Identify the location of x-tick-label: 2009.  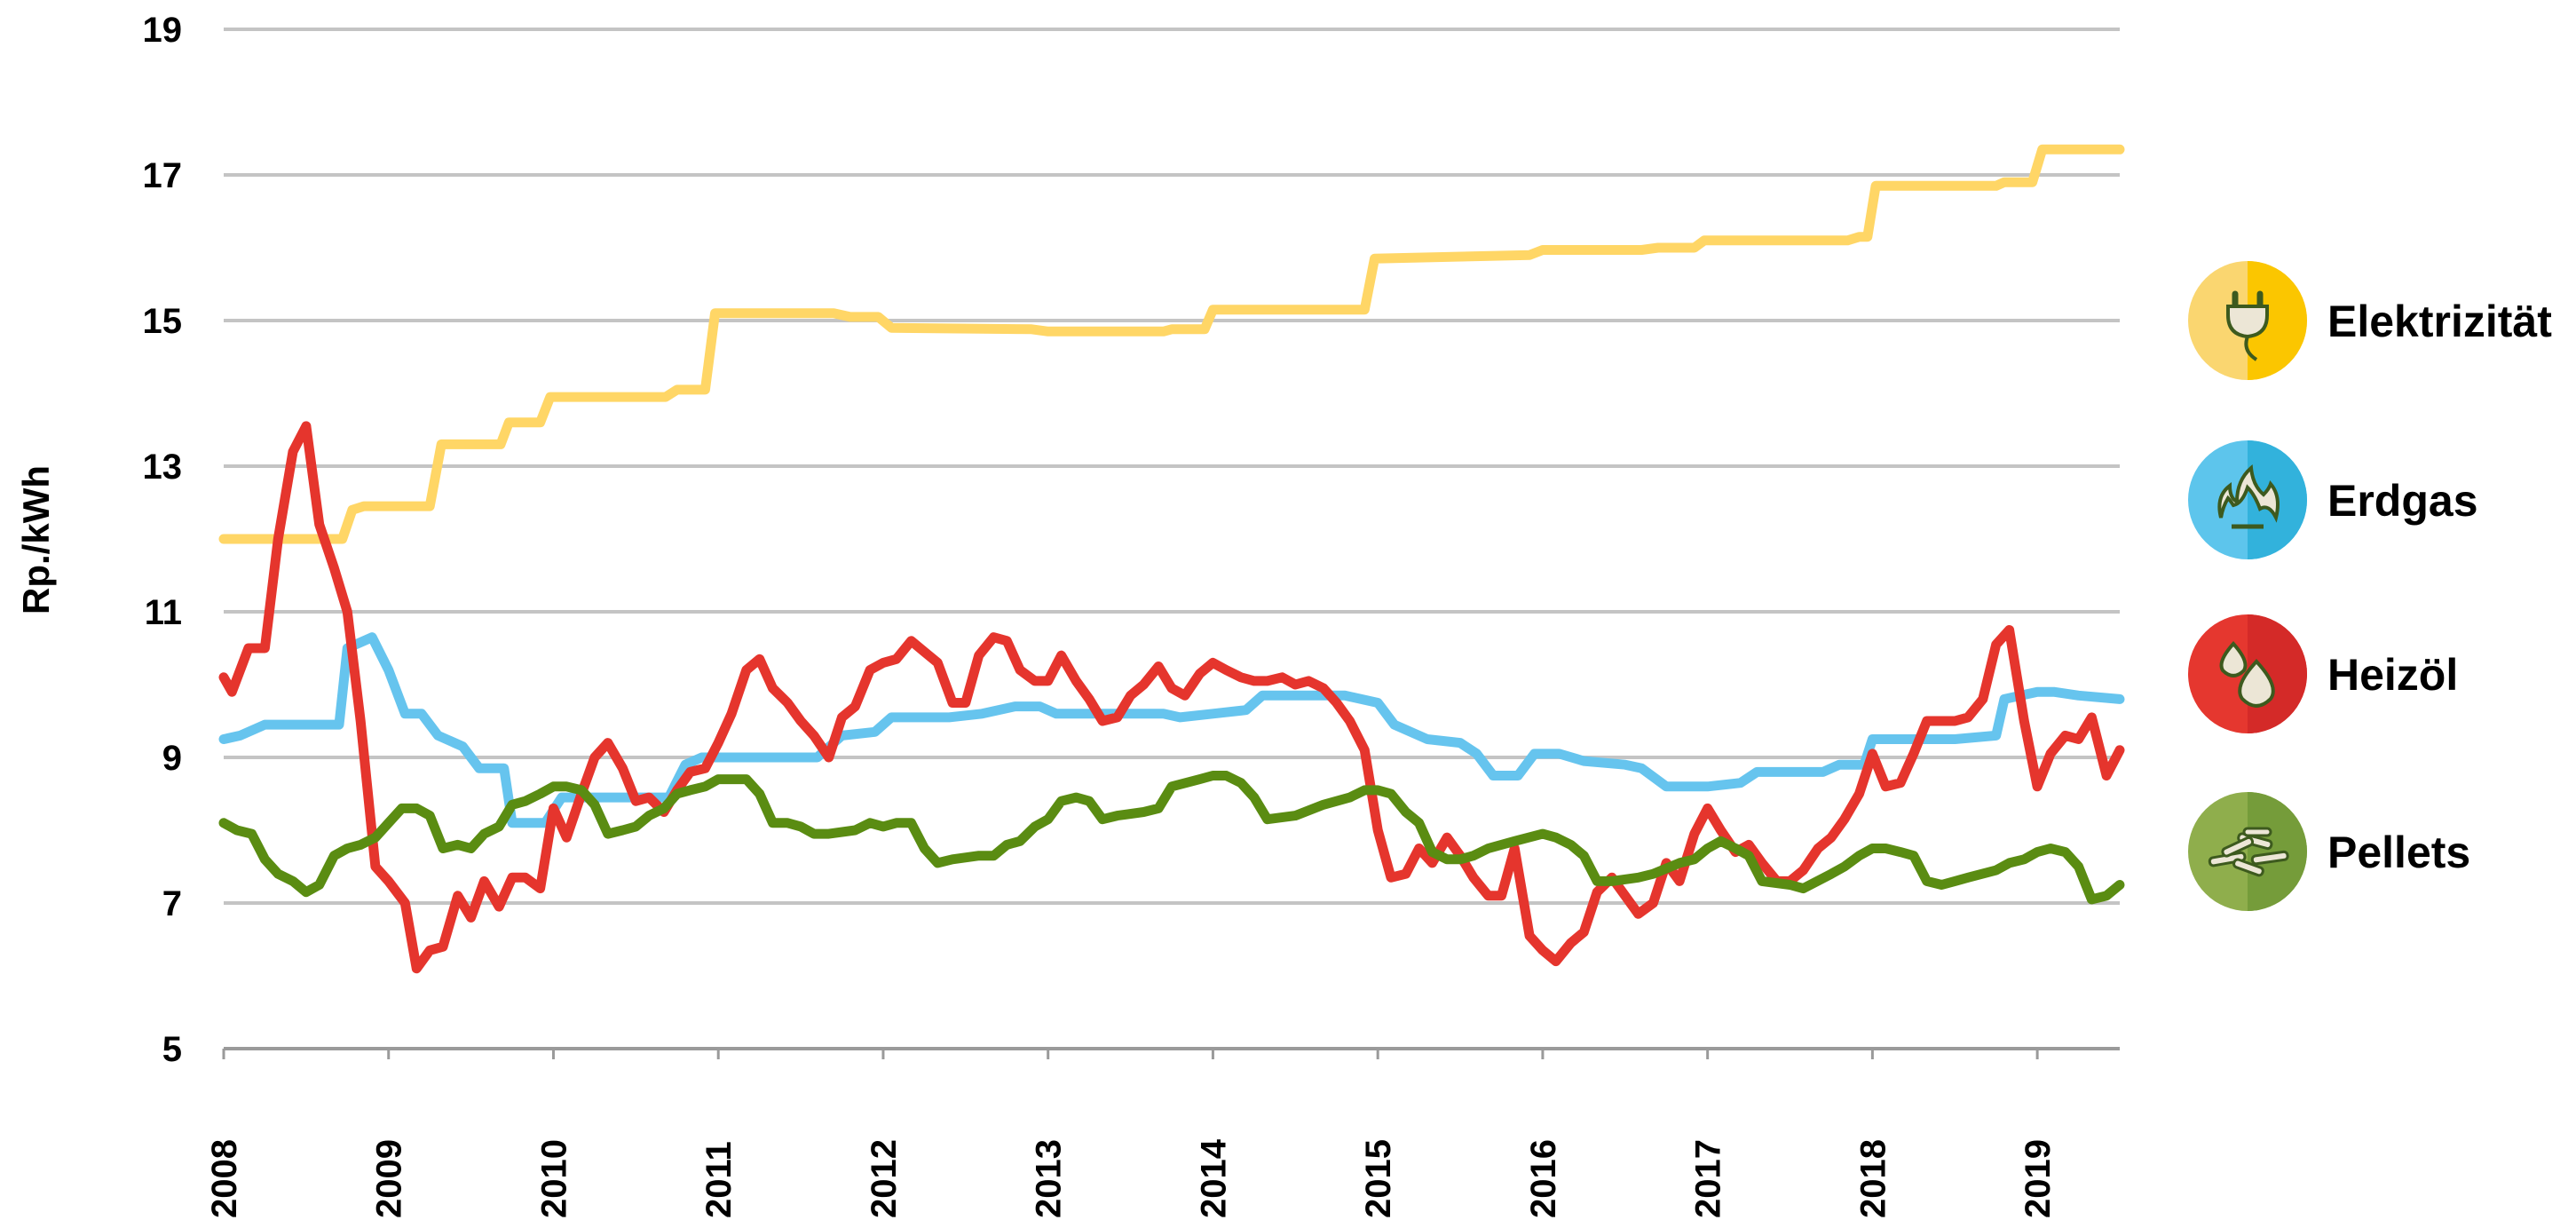
(389, 1178).